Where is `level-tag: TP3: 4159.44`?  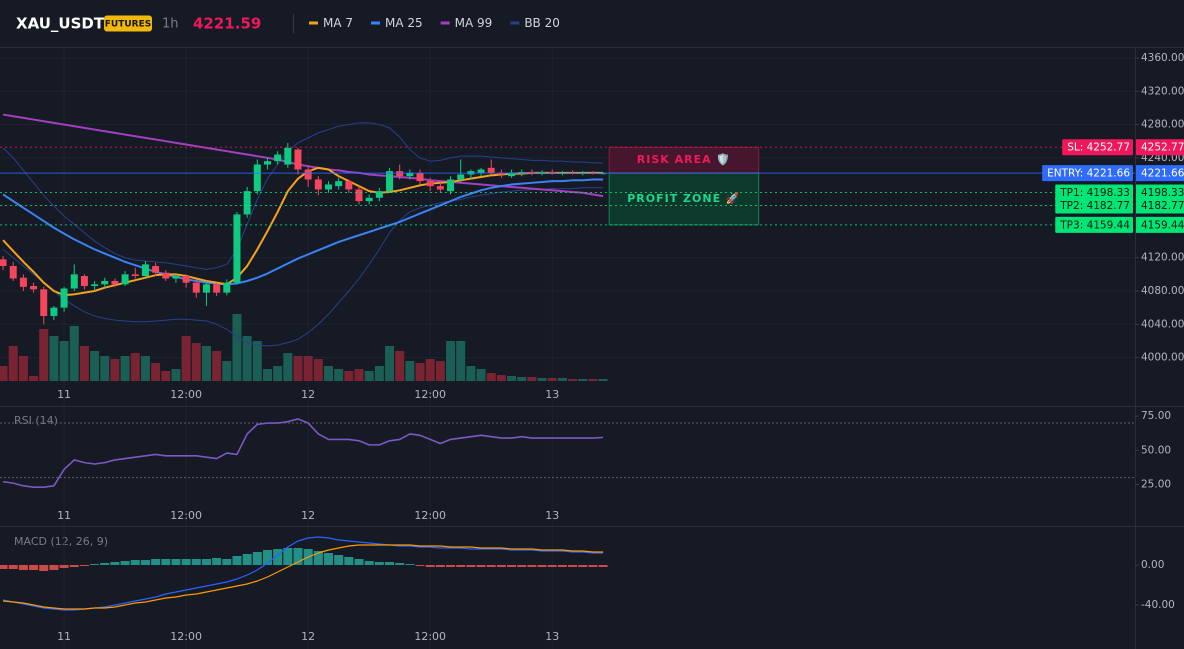 level-tag: TP3: 4159.44 is located at coordinates (1094, 225).